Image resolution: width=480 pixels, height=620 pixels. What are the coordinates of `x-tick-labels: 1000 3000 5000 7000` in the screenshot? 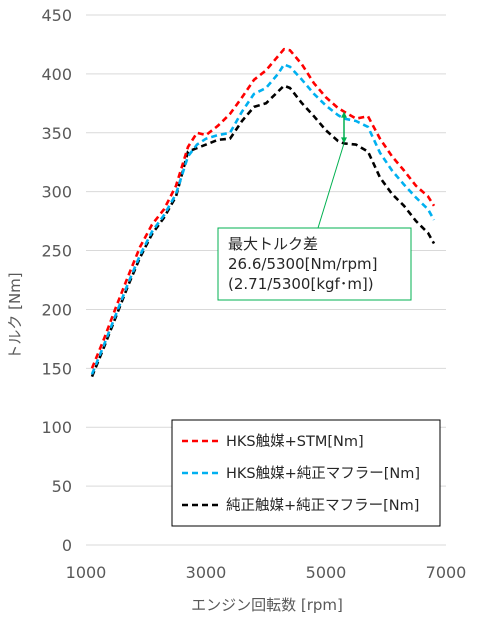 It's located at (266, 572).